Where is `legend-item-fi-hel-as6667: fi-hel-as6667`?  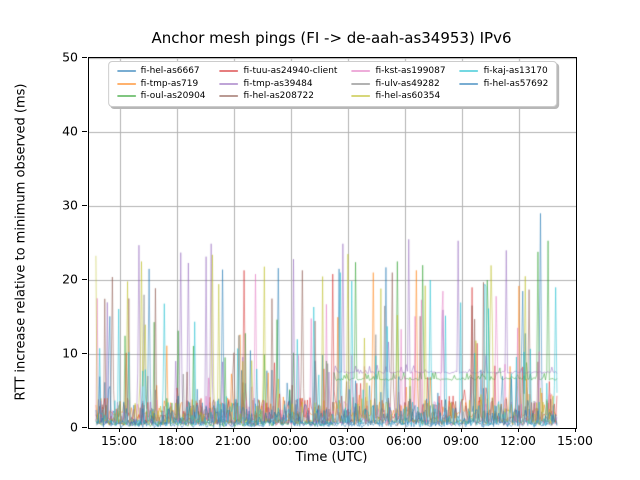 legend-item-fi-hel-as6667: fi-hel-as6667 is located at coordinates (161, 71).